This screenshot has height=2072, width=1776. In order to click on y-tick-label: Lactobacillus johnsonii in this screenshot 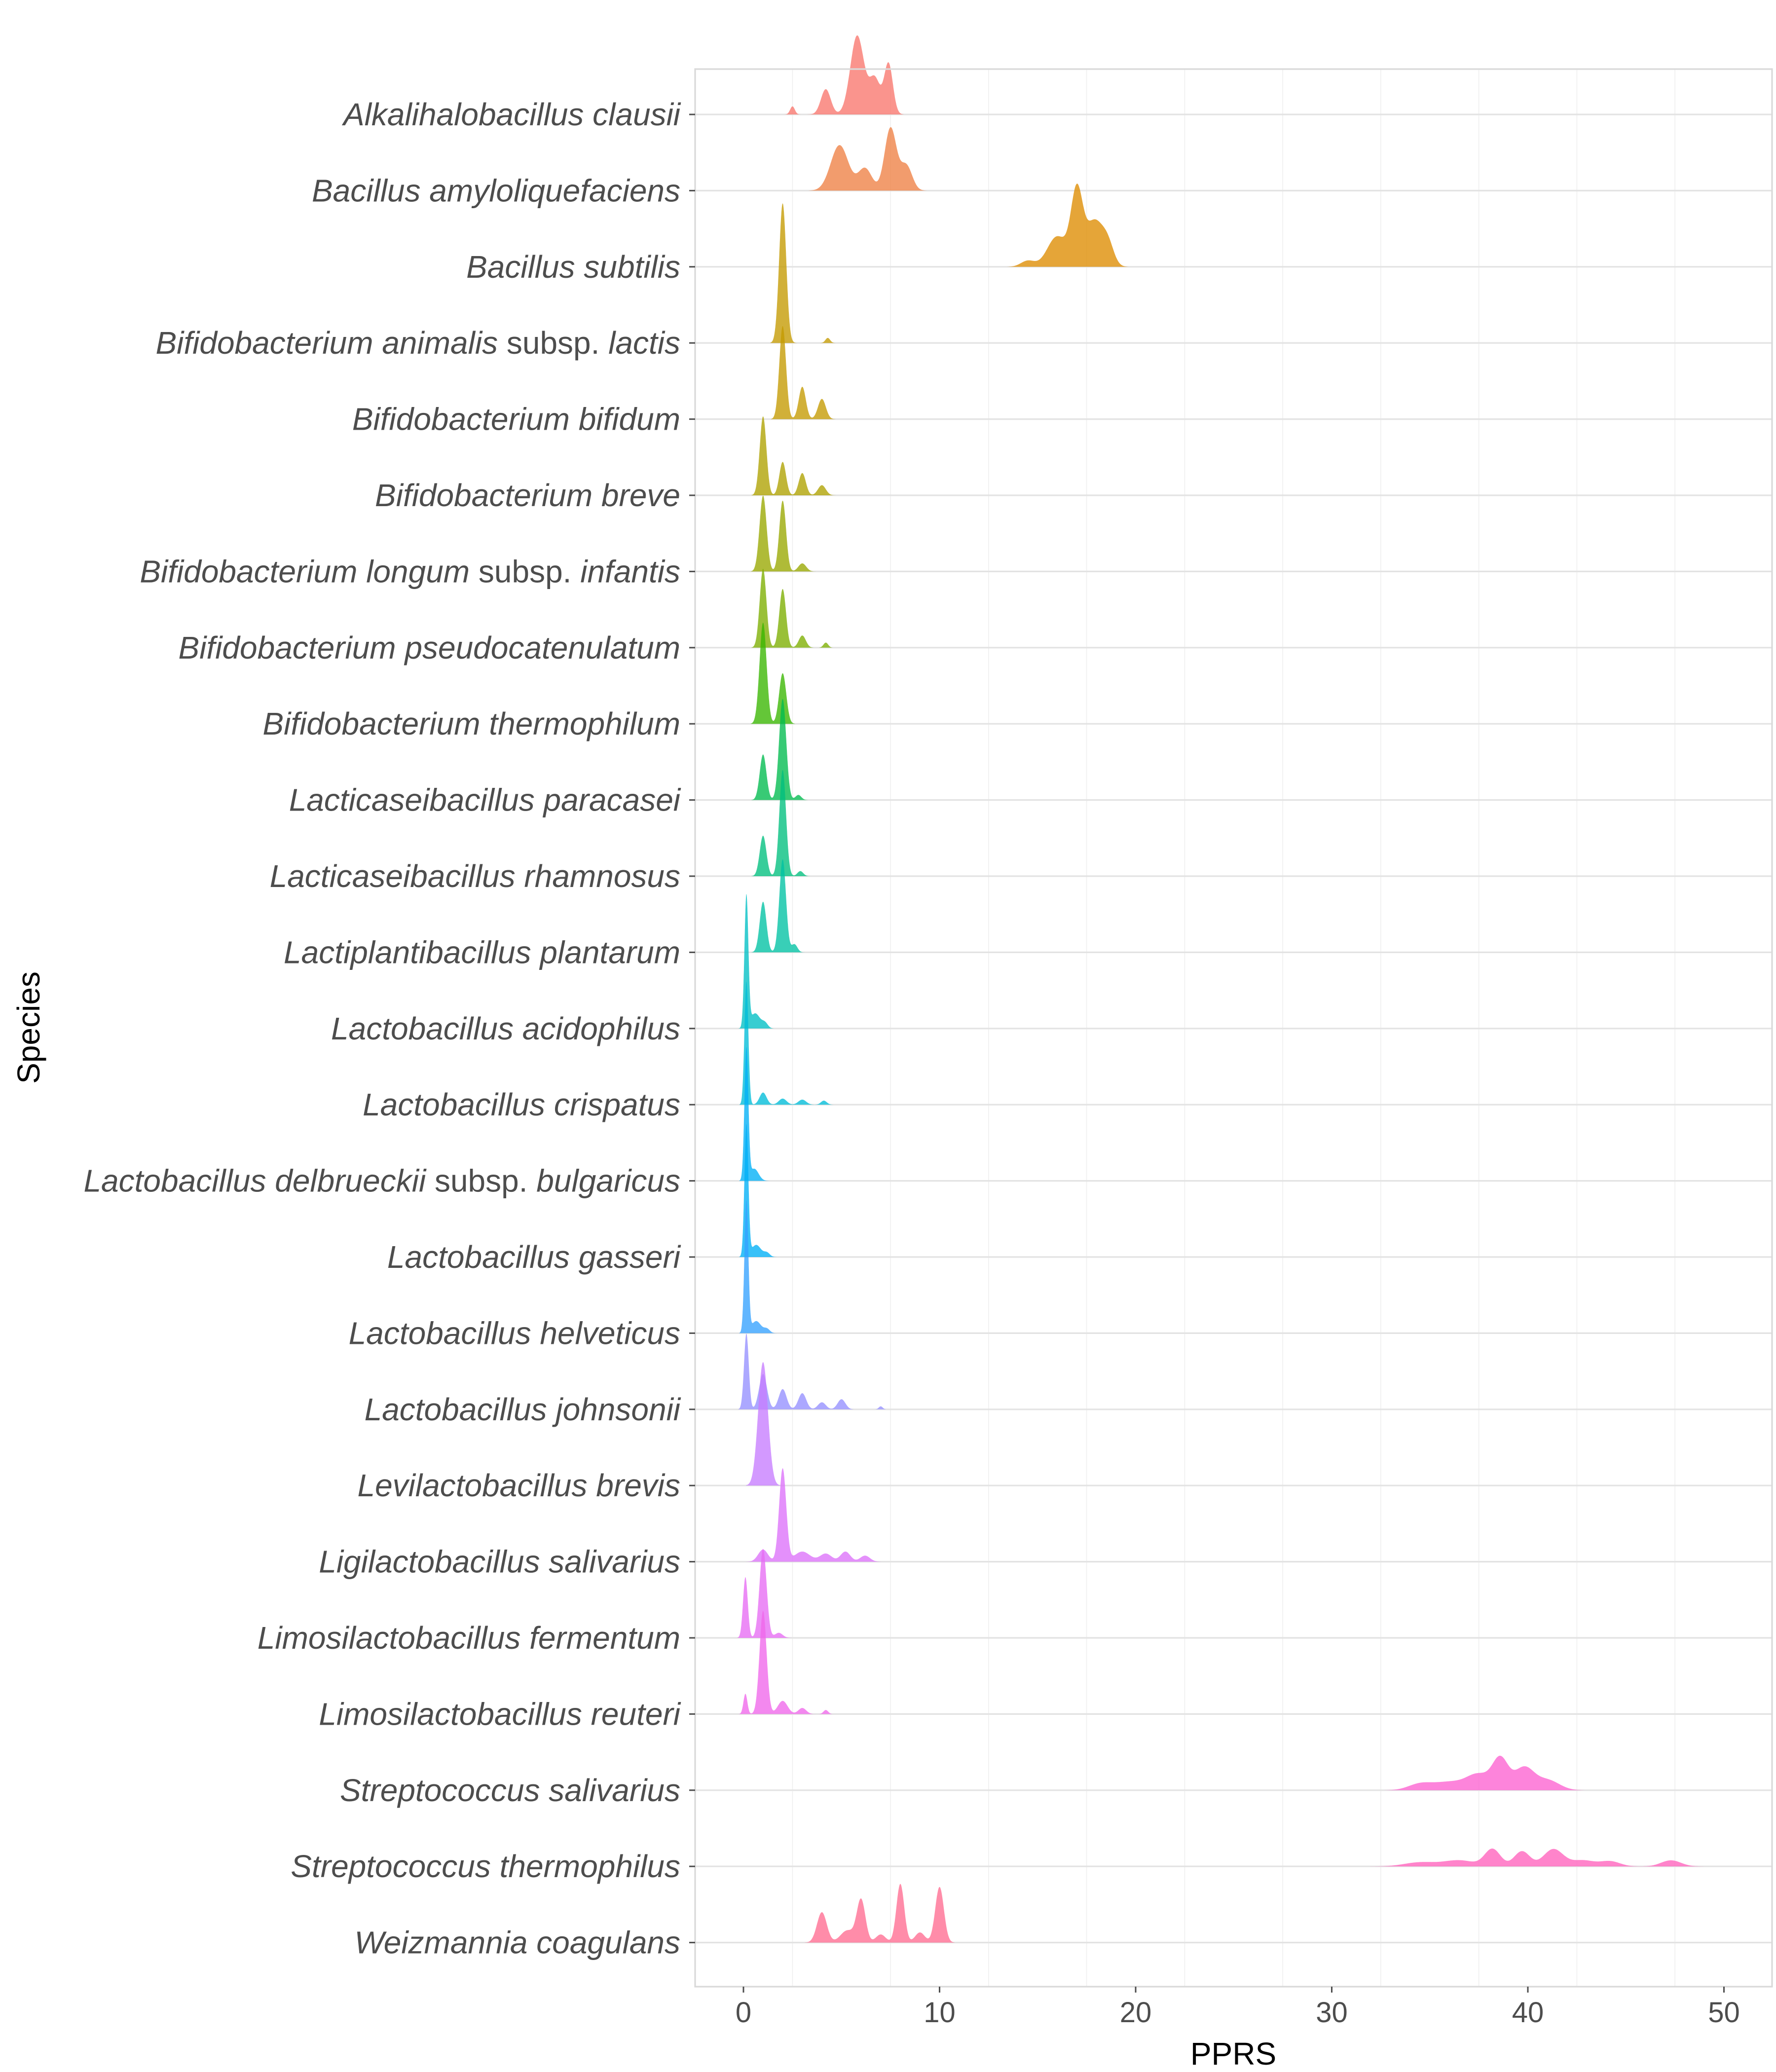, I will do `click(523, 1410)`.